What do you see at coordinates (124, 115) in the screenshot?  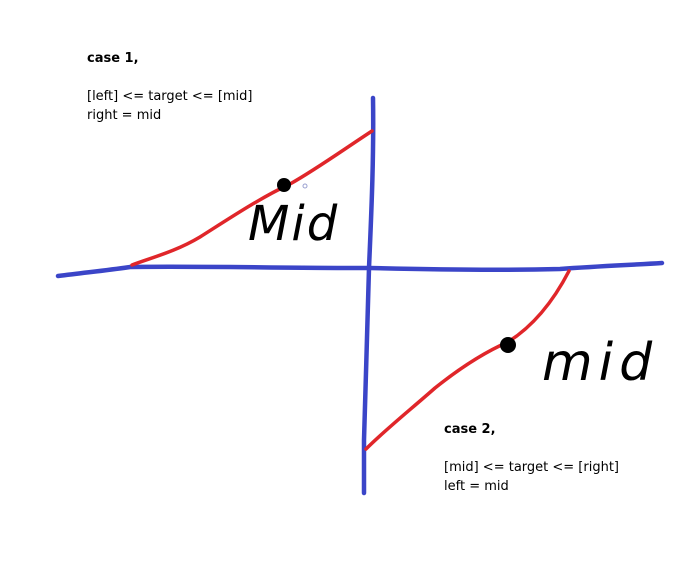 I see `case-1-action: right = mid` at bounding box center [124, 115].